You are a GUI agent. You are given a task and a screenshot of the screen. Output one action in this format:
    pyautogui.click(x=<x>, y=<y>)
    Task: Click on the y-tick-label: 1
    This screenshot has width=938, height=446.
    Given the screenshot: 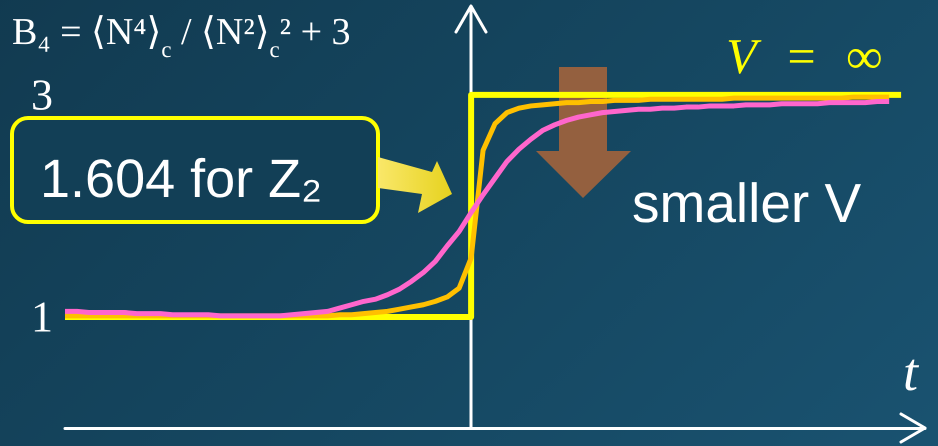 What is the action you would take?
    pyautogui.click(x=42, y=317)
    